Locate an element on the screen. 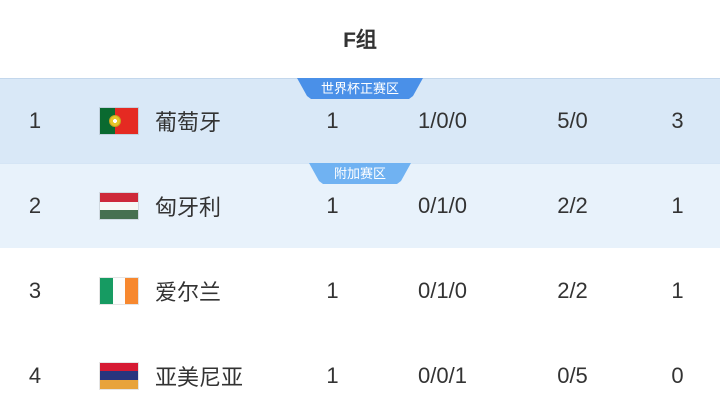 The image size is (720, 417). rank-cell: 4 is located at coordinates (35, 375).